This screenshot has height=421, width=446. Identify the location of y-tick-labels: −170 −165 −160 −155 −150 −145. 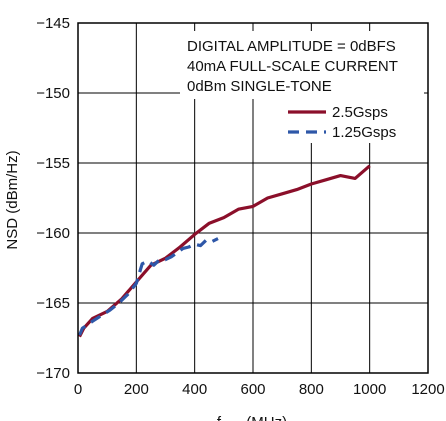
(53, 198).